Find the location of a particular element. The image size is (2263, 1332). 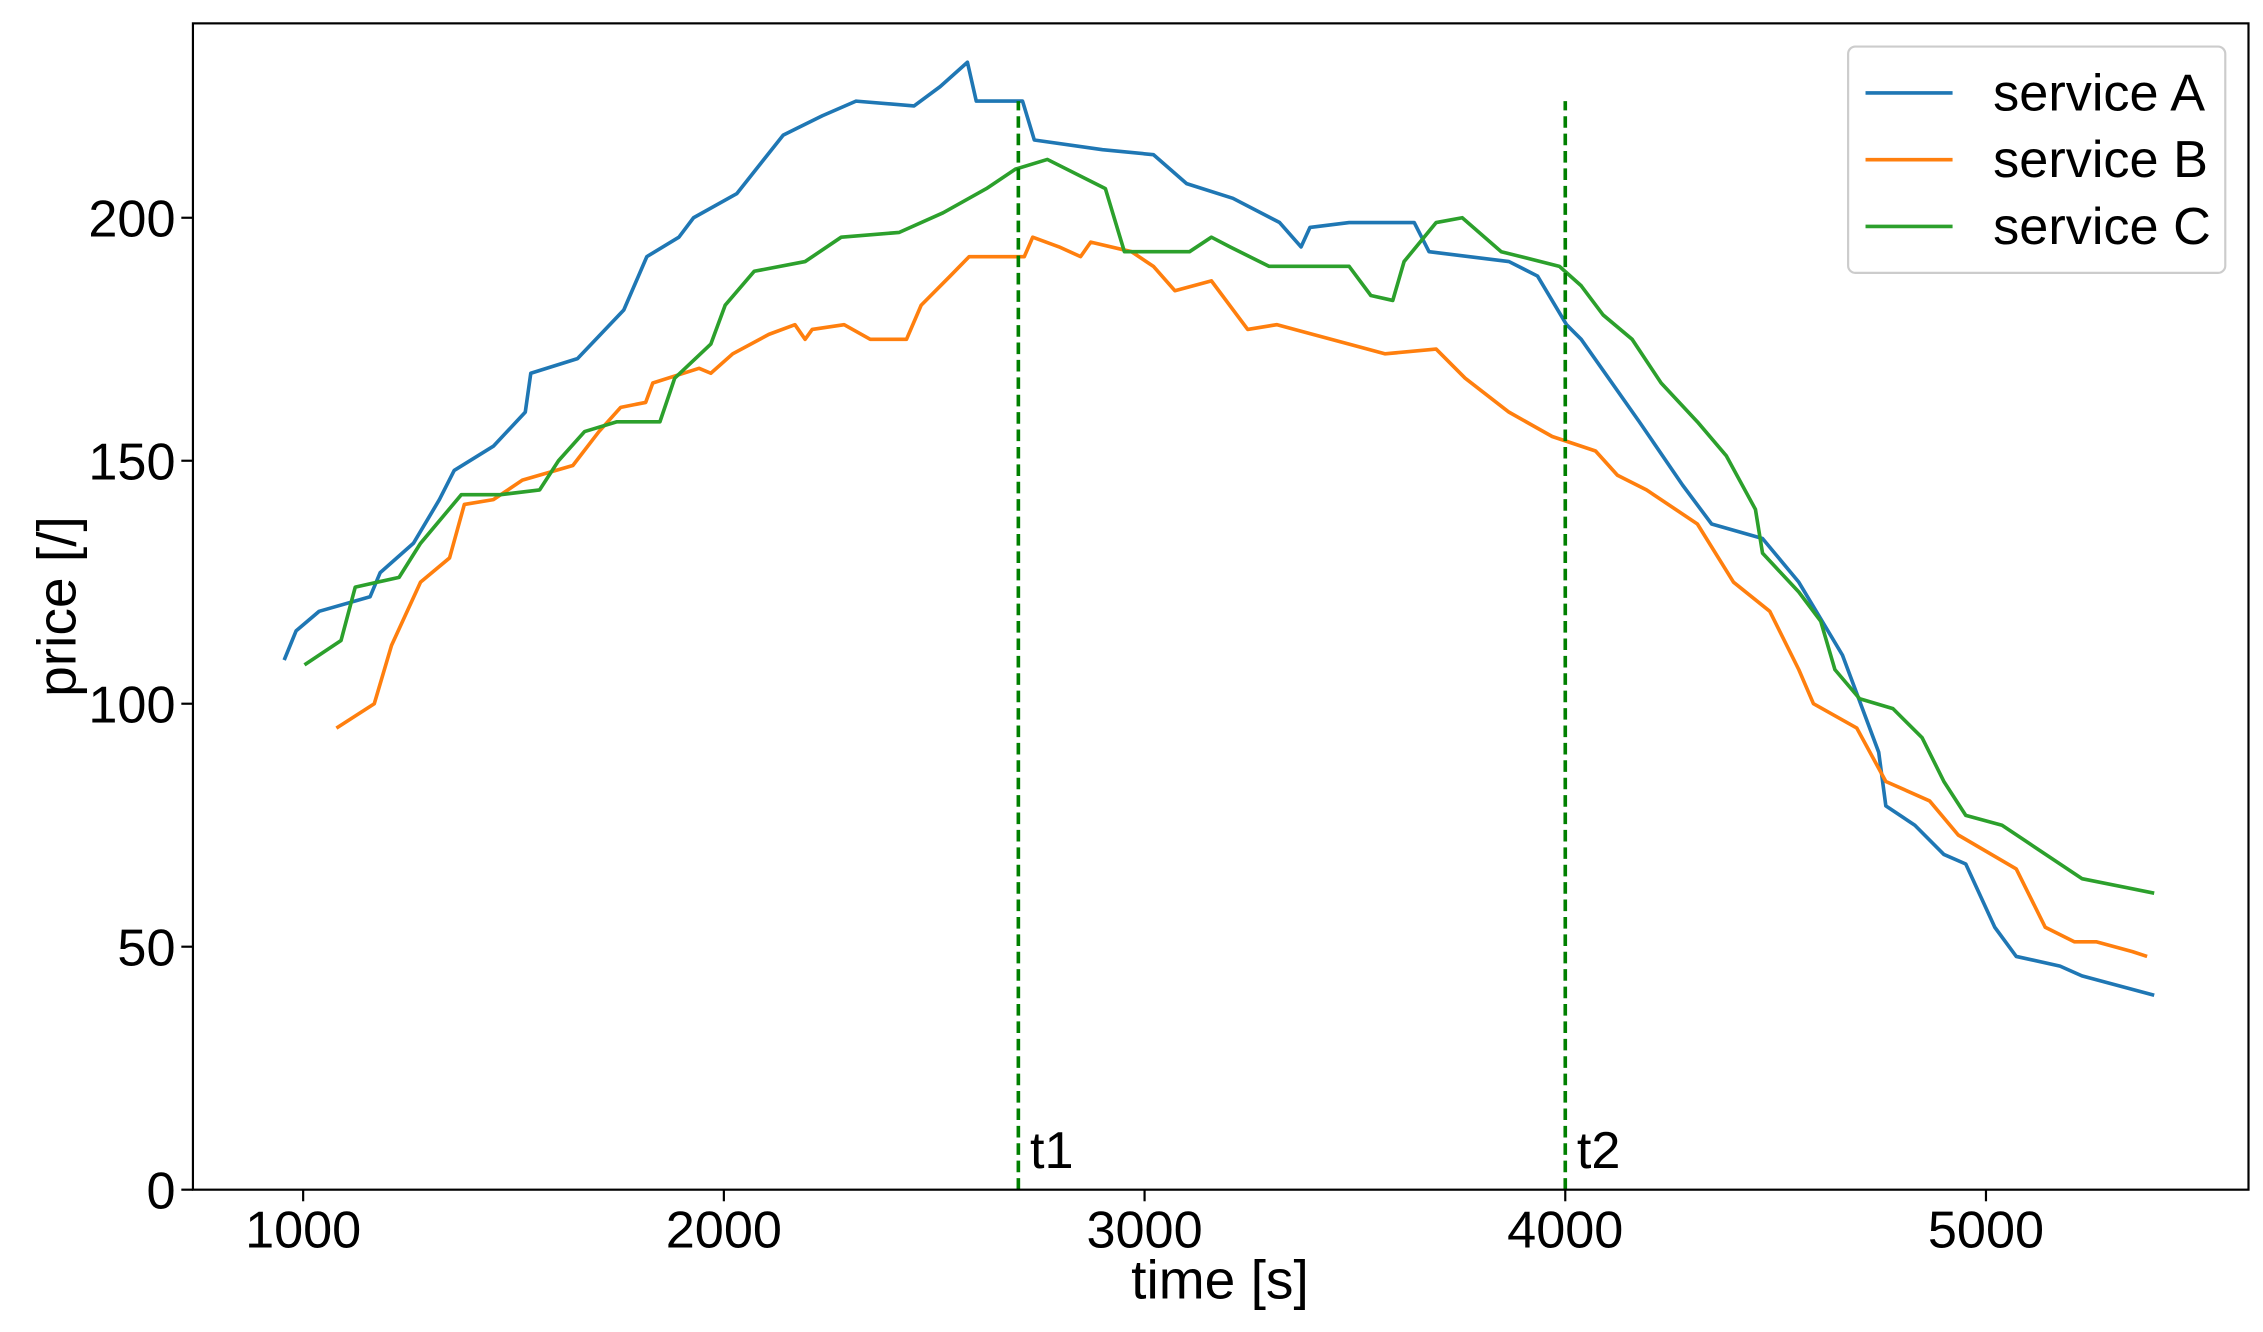

y-tick-label: 150 is located at coordinates (131, 463).